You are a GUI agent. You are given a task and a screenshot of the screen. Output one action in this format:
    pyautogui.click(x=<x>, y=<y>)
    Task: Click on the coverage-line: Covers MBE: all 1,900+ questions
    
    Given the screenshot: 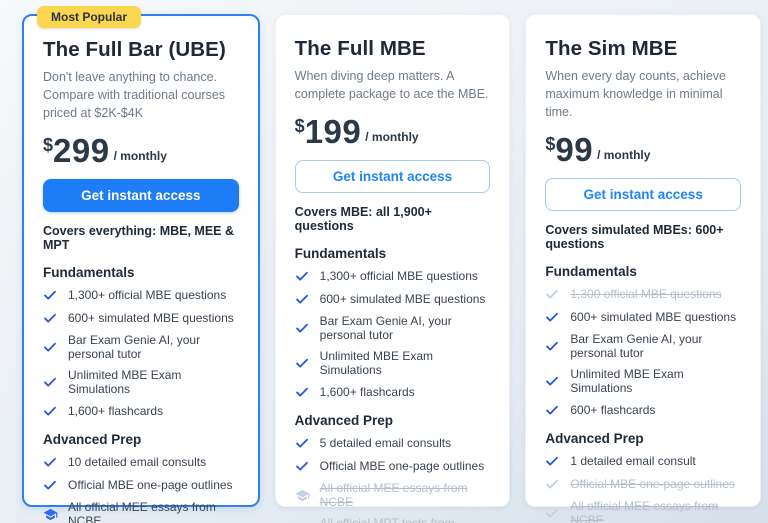 What is the action you would take?
    pyautogui.click(x=363, y=219)
    